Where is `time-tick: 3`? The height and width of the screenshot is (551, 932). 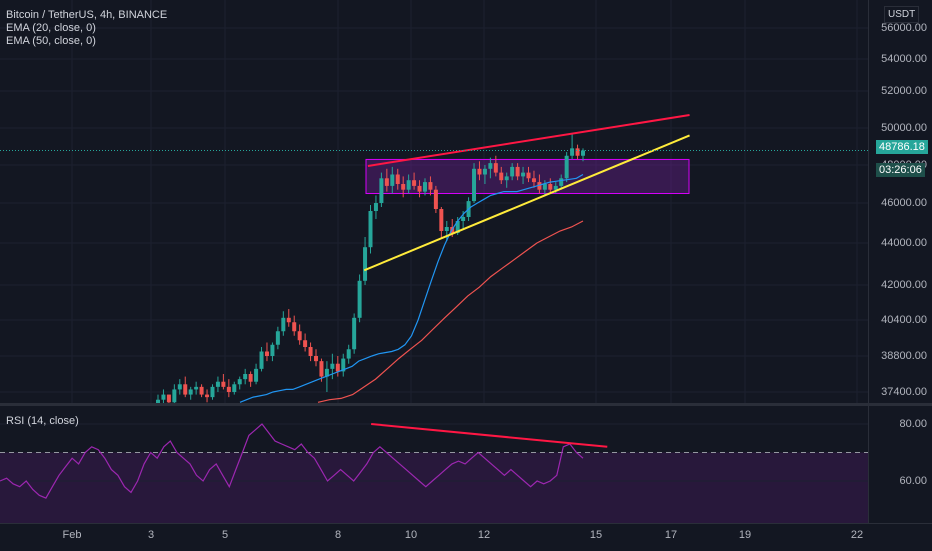
time-tick: 3 is located at coordinates (151, 535).